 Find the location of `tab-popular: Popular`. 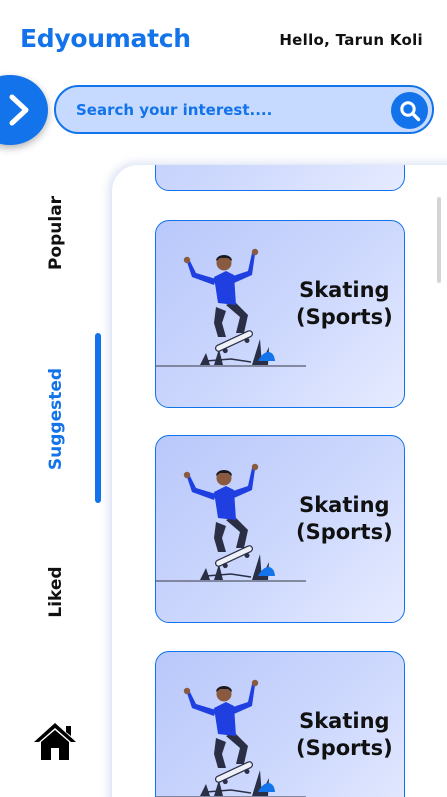

tab-popular: Popular is located at coordinates (56, 233).